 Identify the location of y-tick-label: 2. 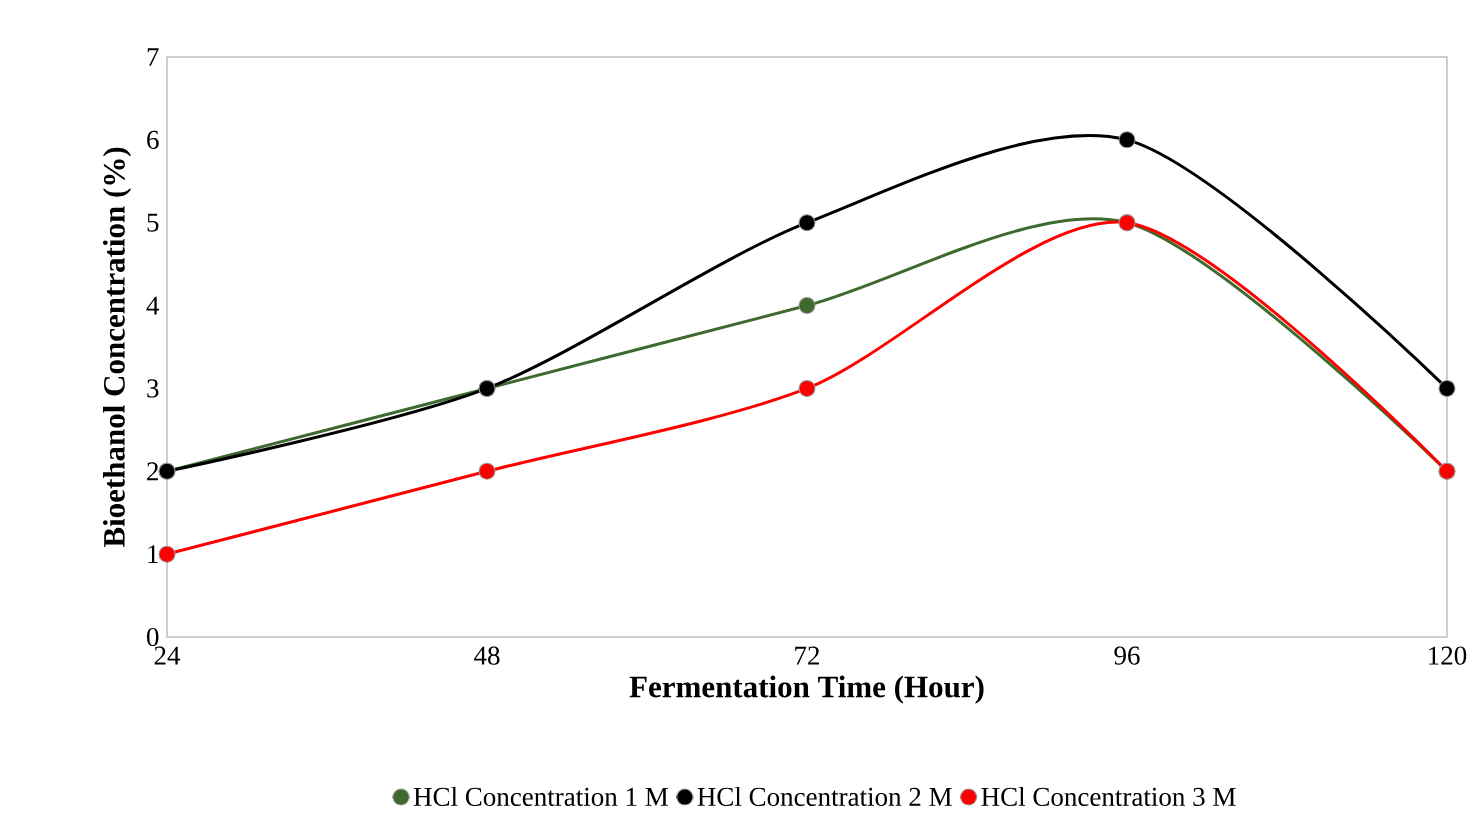
(152, 471).